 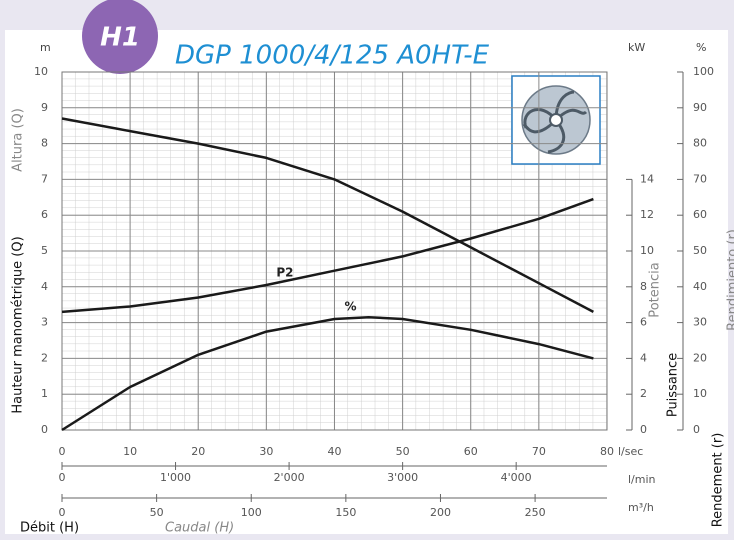 I want to click on series-label: %, so click(x=351, y=307).